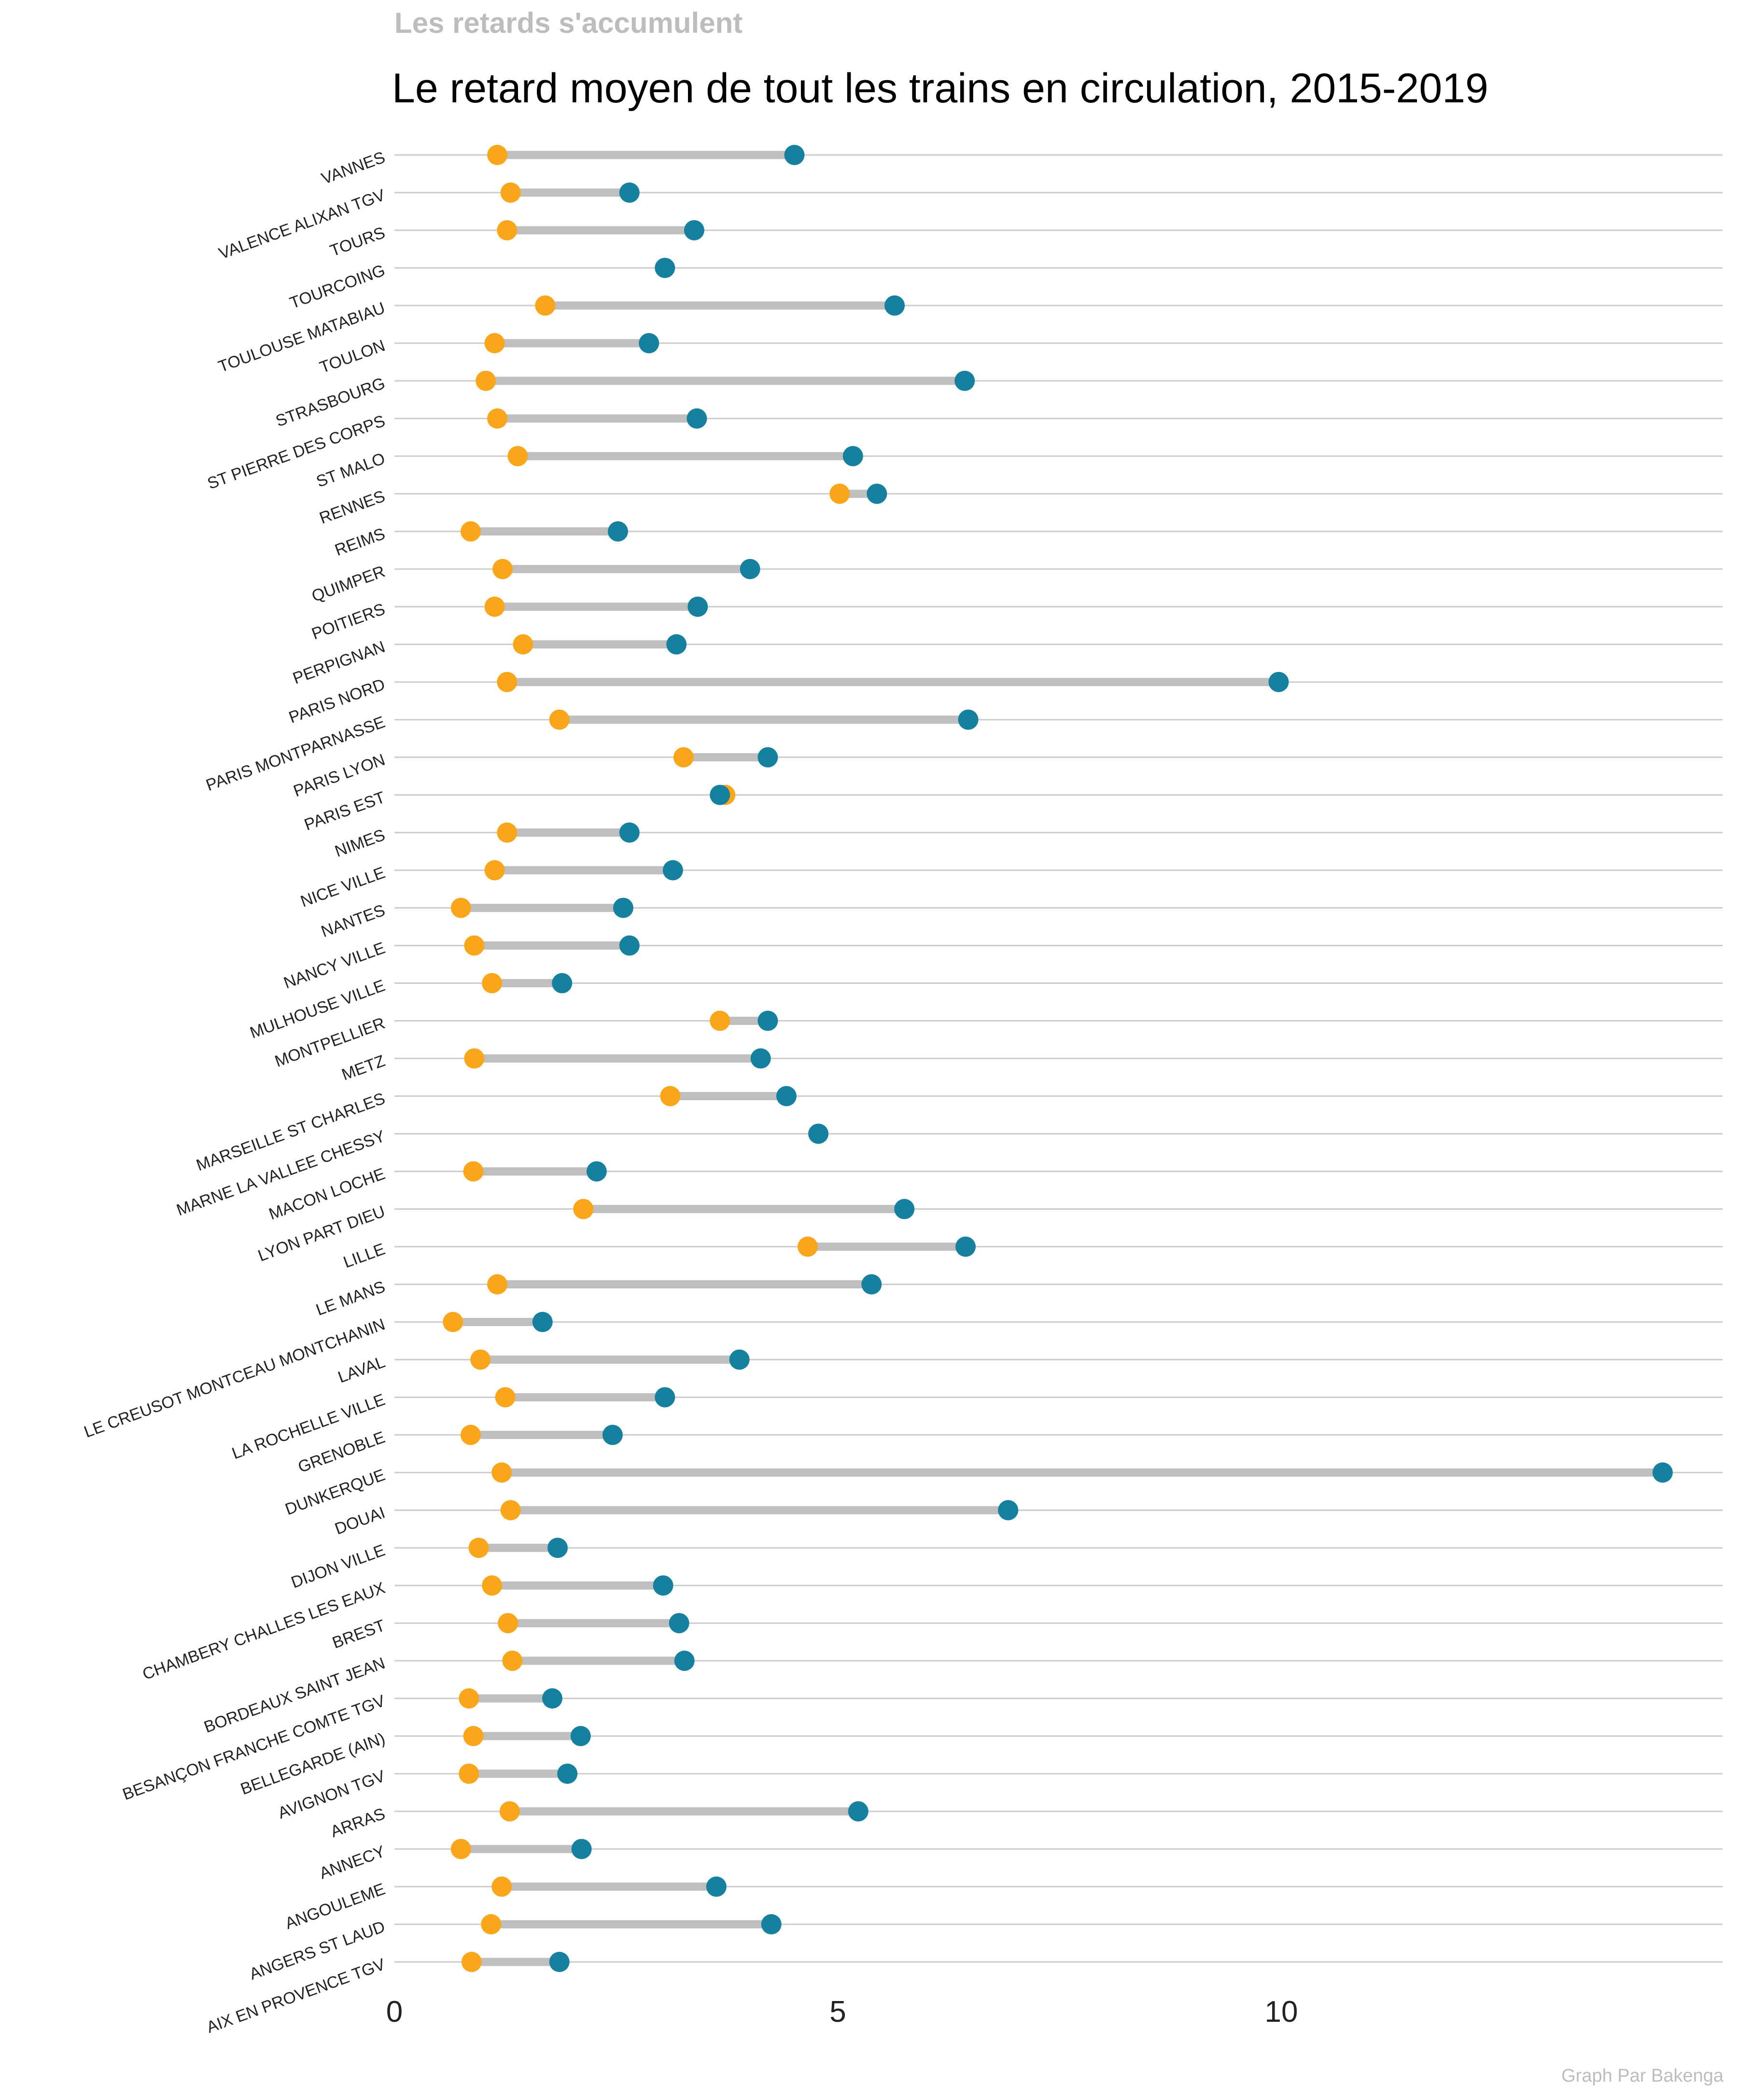 This screenshot has width=1738, height=2100. Describe the element at coordinates (359, 1634) in the screenshot. I see `y-tick-label: BREST` at that location.